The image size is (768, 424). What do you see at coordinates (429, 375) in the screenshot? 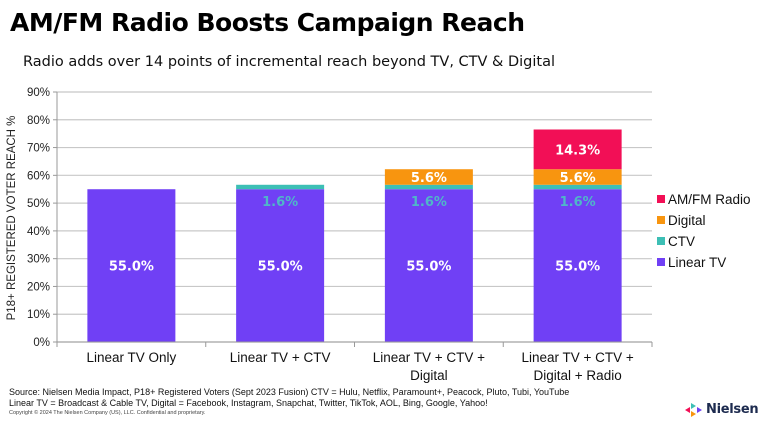
I see `x-tick-label: Digital` at bounding box center [429, 375].